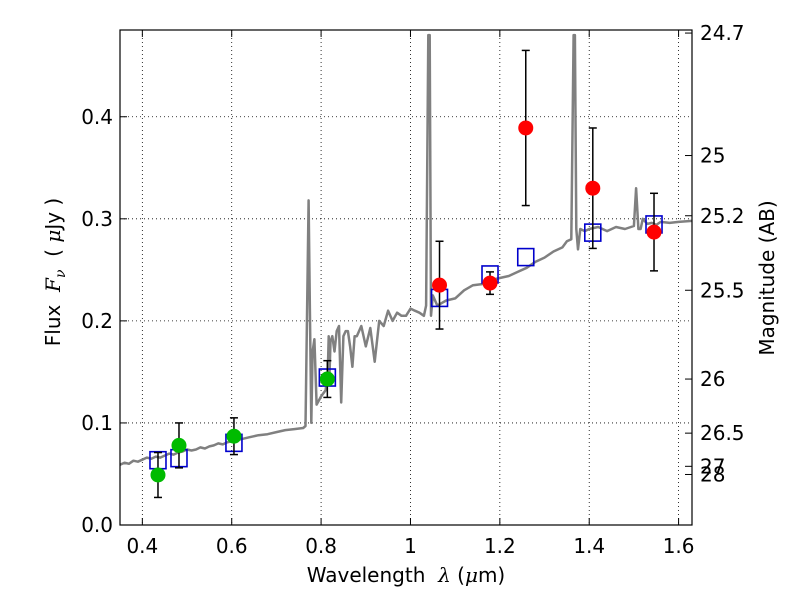  Describe the element at coordinates (53, 319) in the screenshot. I see `y-axis-title-prefix: Flux` at that location.